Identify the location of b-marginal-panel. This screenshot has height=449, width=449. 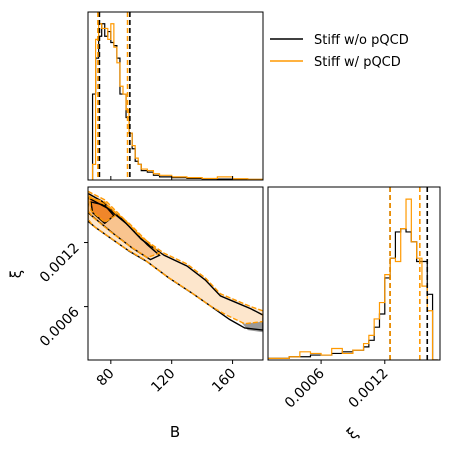
(175, 96).